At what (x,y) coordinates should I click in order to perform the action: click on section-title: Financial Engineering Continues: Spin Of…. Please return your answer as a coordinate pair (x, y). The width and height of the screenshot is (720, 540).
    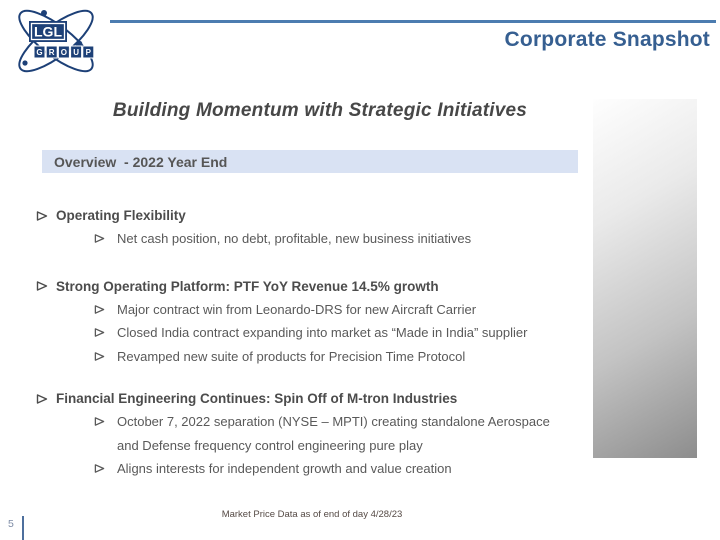
    Looking at the image, I should click on (257, 398).